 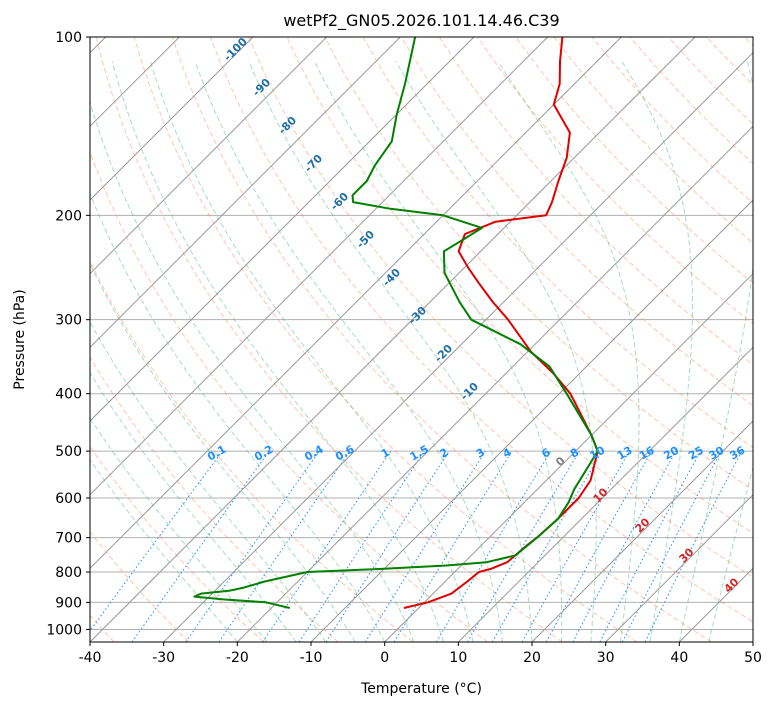 What do you see at coordinates (68, 395) in the screenshot?
I see `y-tick-label: 400` at bounding box center [68, 395].